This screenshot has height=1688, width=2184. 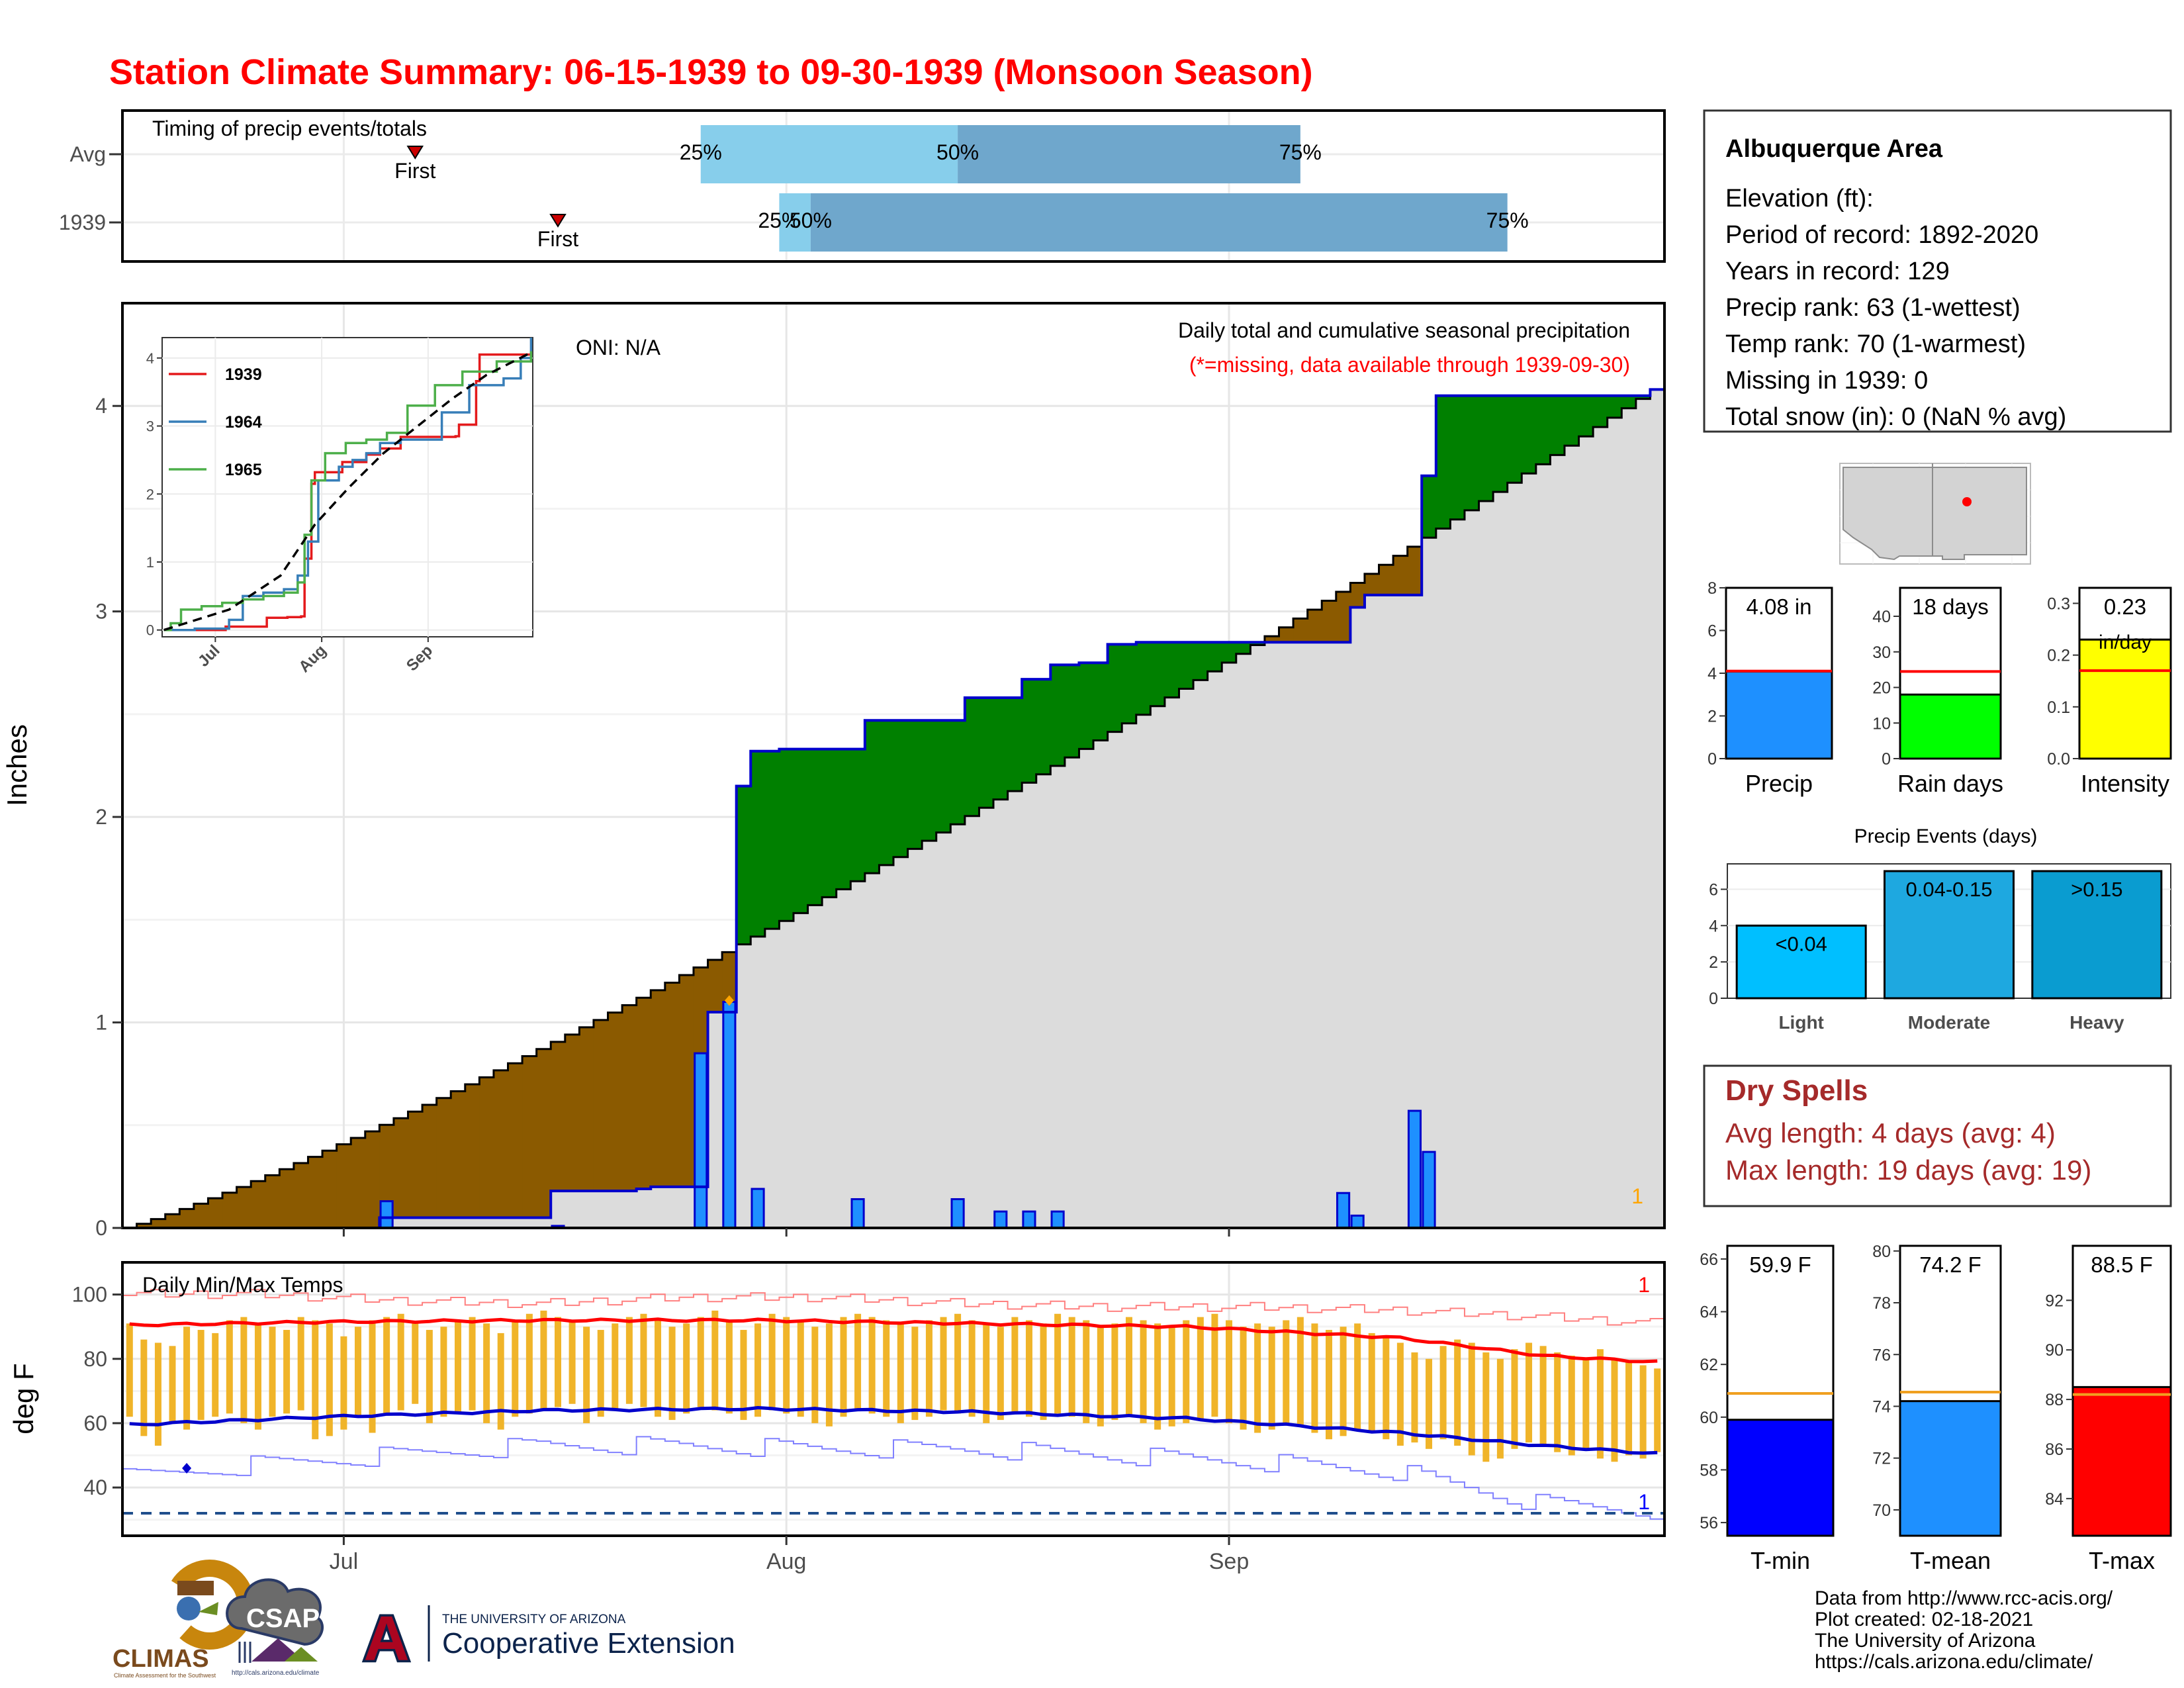 I want to click on summary-ytick-label: 20, so click(x=1881, y=688).